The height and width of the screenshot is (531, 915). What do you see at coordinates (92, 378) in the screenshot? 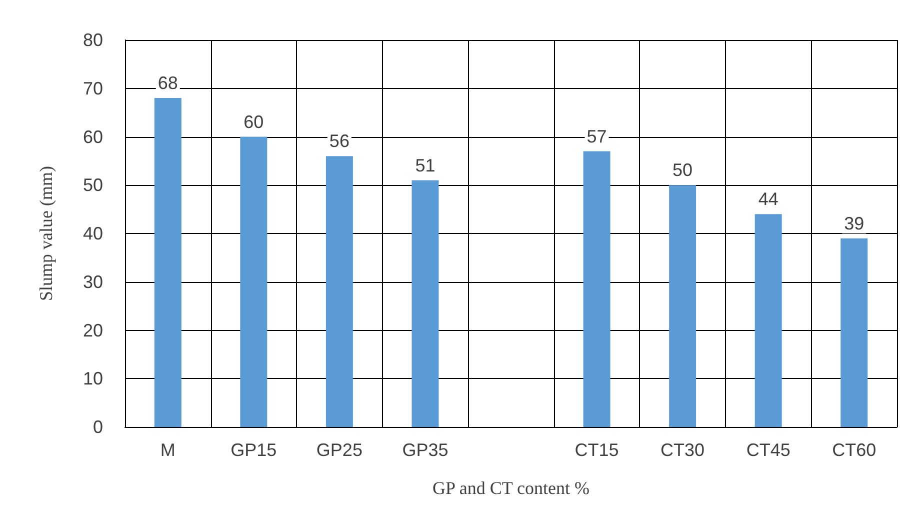
I see `y-tick-label: 10` at bounding box center [92, 378].